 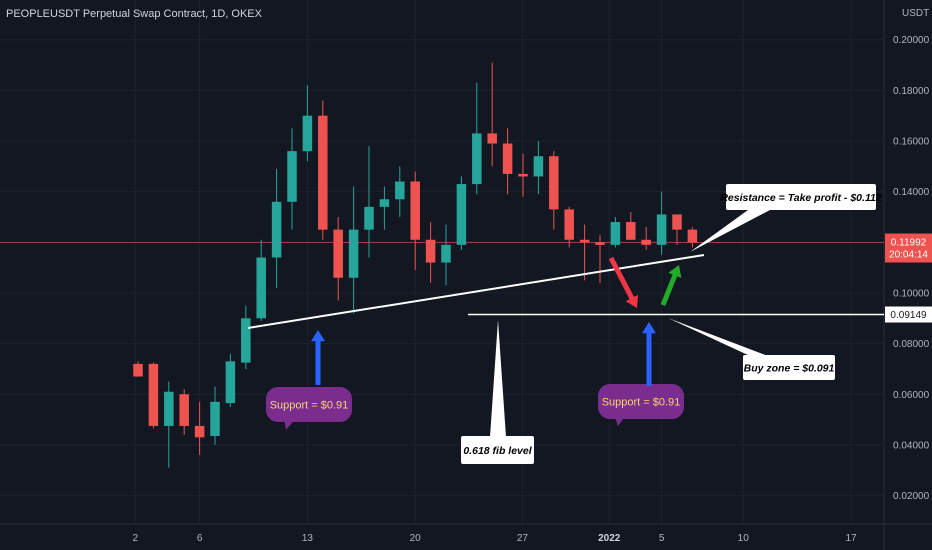 I want to click on support-trendline, so click(x=476, y=291).